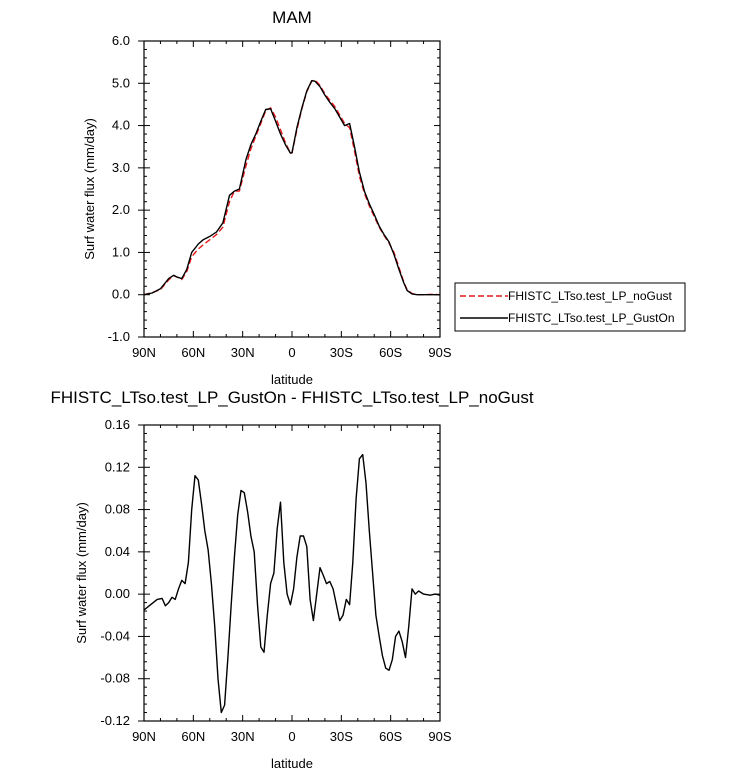  Describe the element at coordinates (121, 167) in the screenshot. I see `top-y-tick-label: 3.0` at that location.